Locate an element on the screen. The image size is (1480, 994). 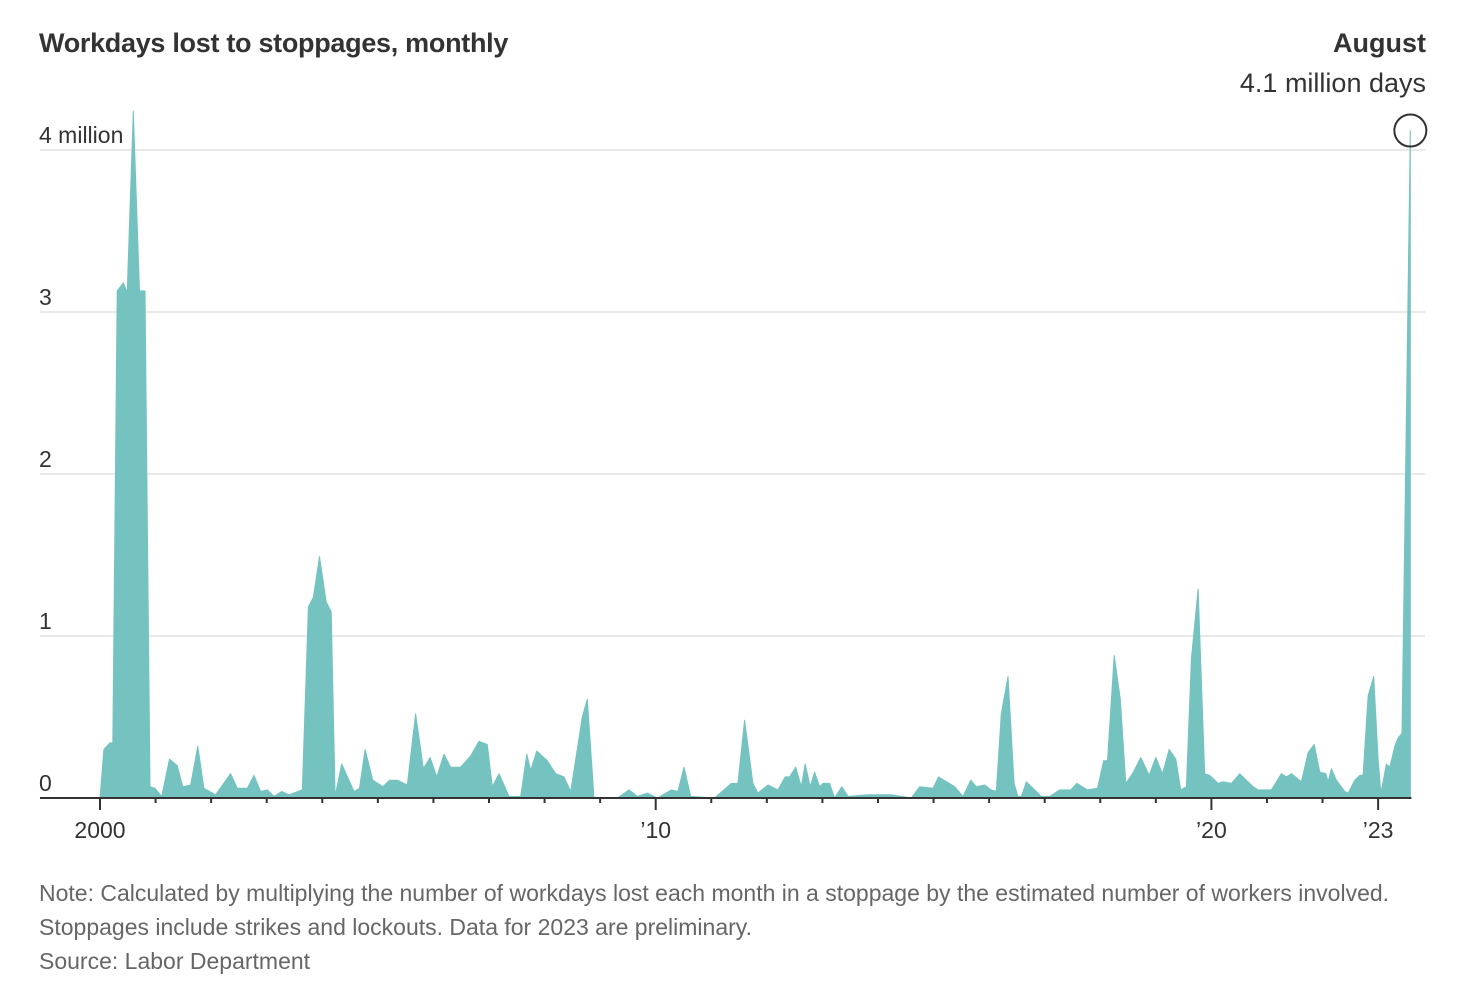
y-tick-label: 4 million is located at coordinates (81, 135).